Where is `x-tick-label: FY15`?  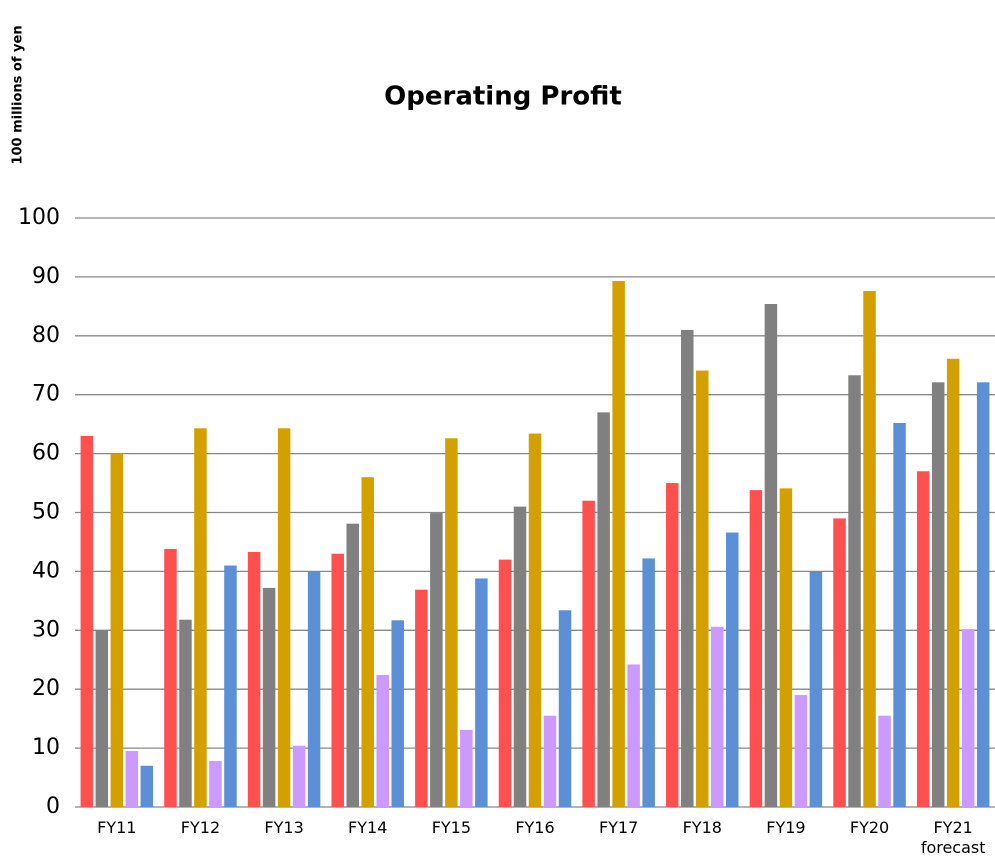
x-tick-label: FY15 is located at coordinates (451, 827).